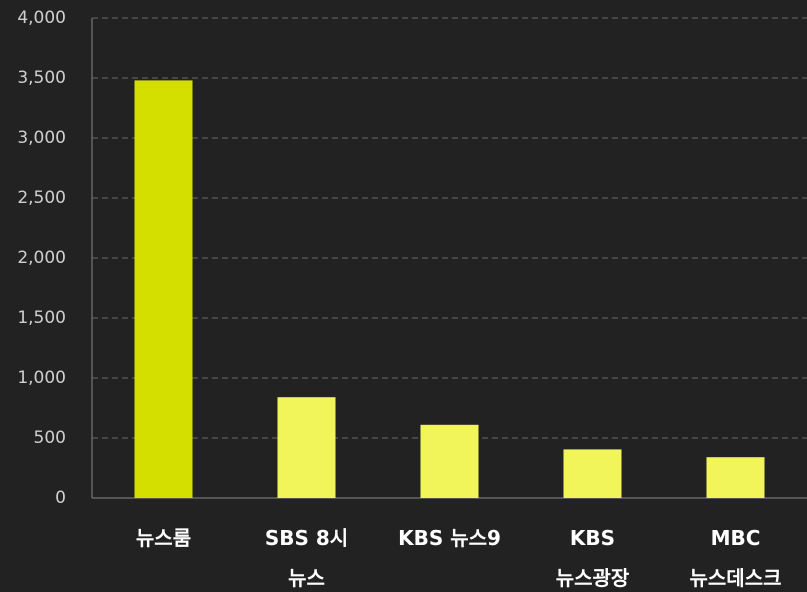 The height and width of the screenshot is (592, 807). What do you see at coordinates (60, 498) in the screenshot?
I see `y-tick-label: 0` at bounding box center [60, 498].